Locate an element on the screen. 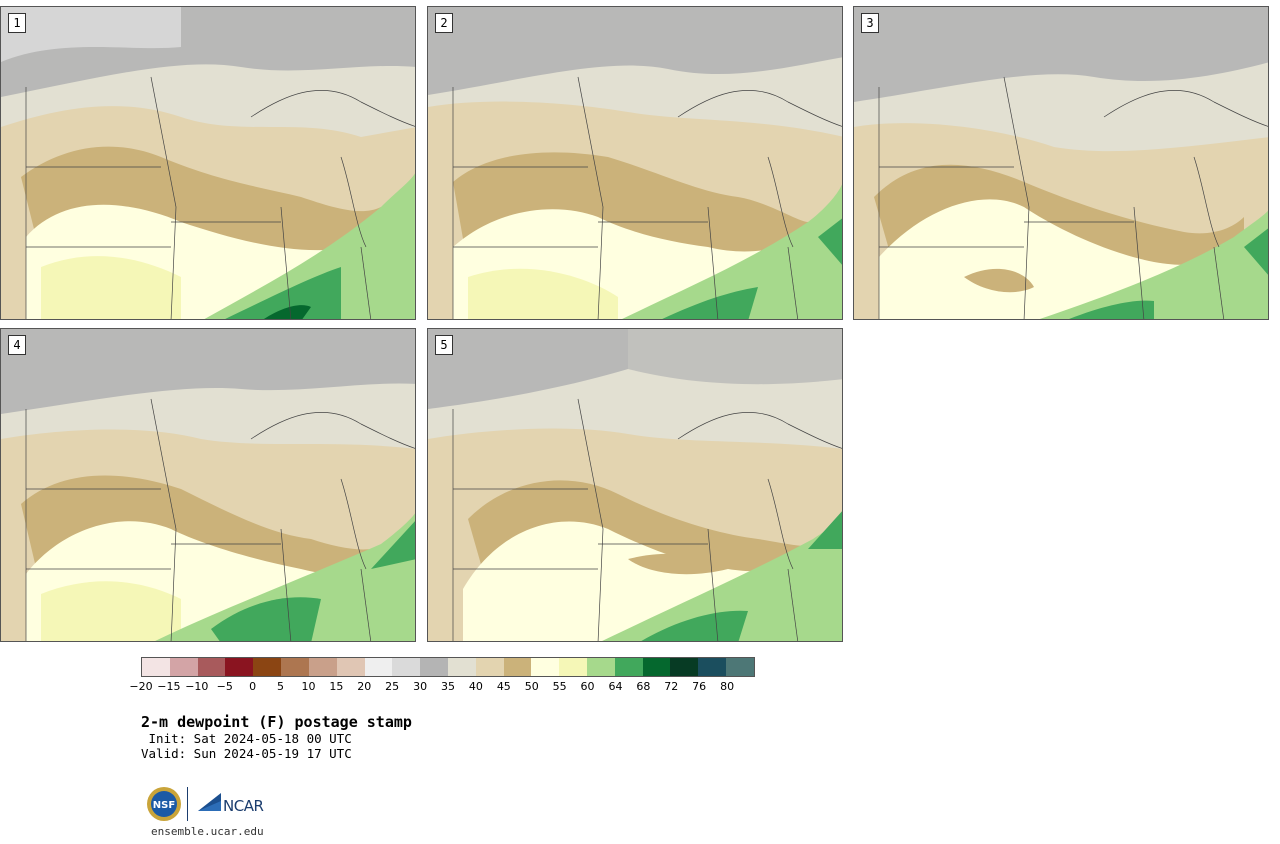 The width and height of the screenshot is (1280, 844). colorbar-tick-label: 30 is located at coordinates (420, 686).